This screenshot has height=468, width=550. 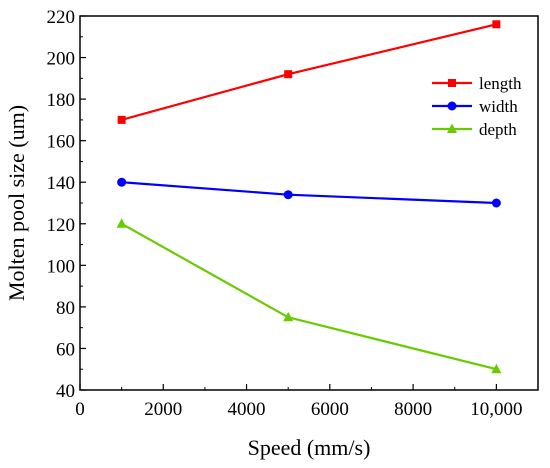 What do you see at coordinates (247, 409) in the screenshot?
I see `x-tick-label: 4000` at bounding box center [247, 409].